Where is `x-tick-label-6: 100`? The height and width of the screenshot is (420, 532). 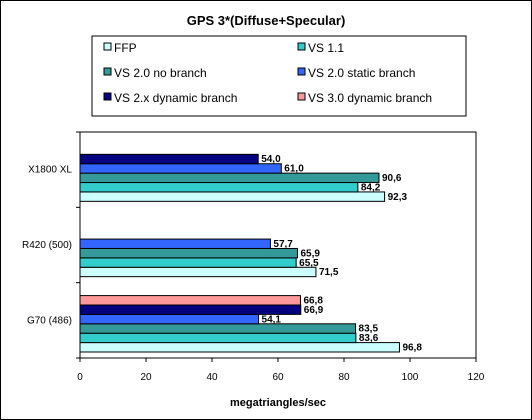 x-tick-label-6: 100 is located at coordinates (410, 377).